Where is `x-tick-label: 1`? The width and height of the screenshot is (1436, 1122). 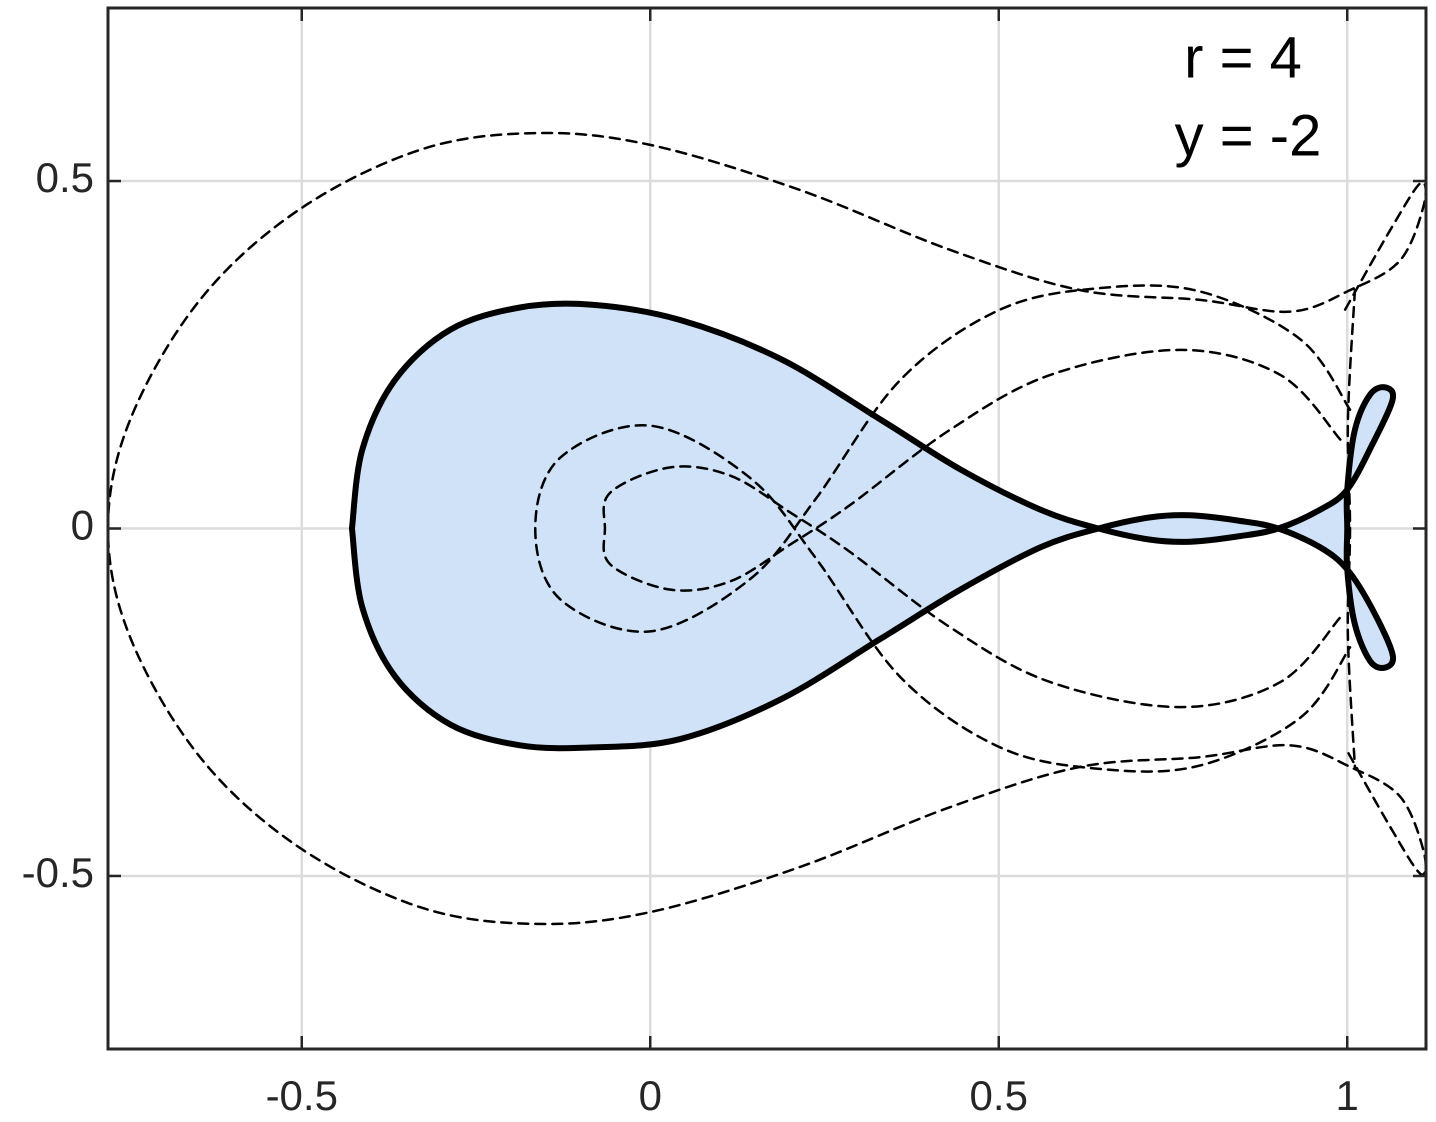
x-tick-label: 1 is located at coordinates (1347, 1095).